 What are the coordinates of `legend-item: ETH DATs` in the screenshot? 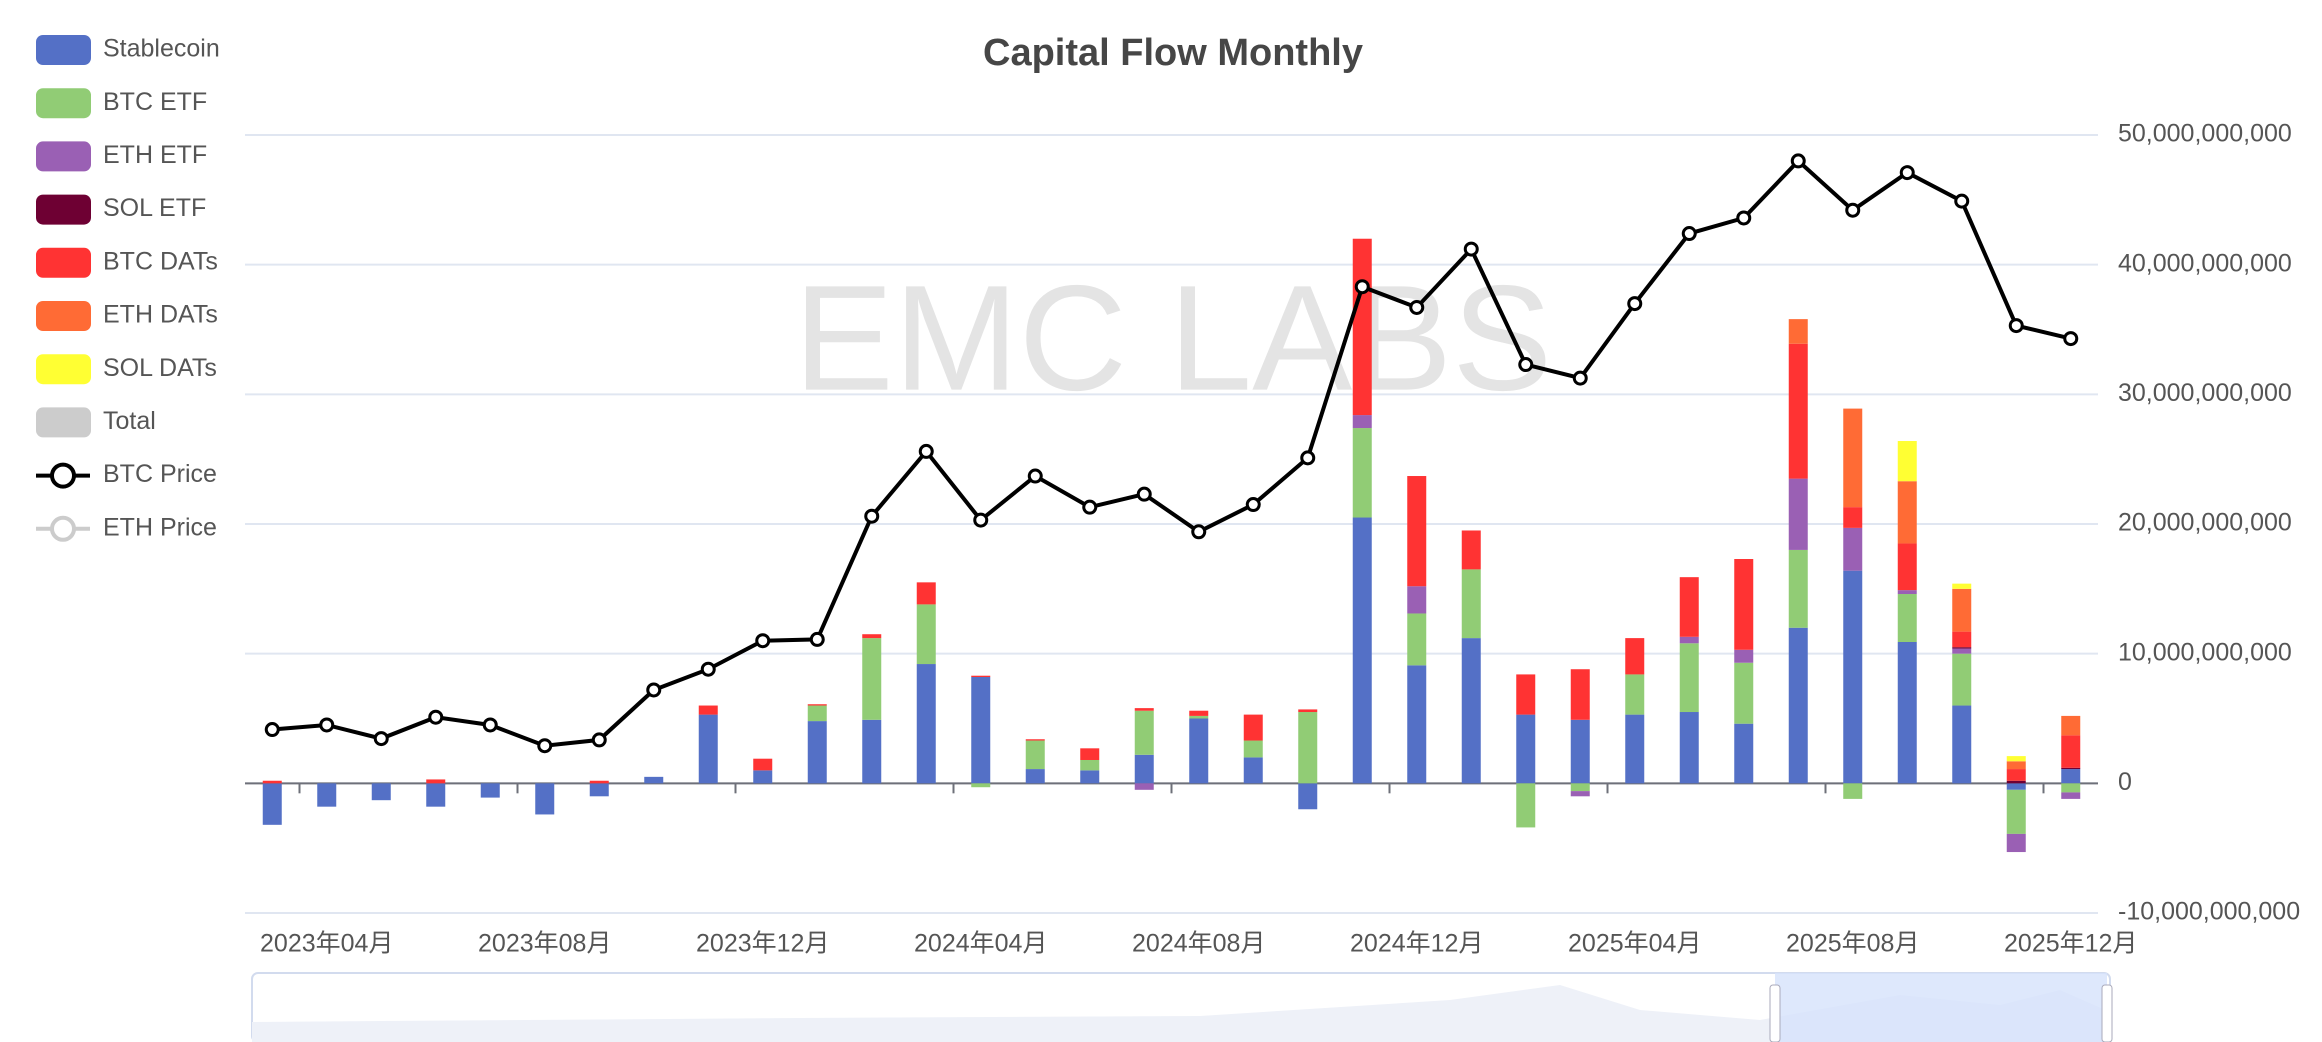 It's located at (127, 316).